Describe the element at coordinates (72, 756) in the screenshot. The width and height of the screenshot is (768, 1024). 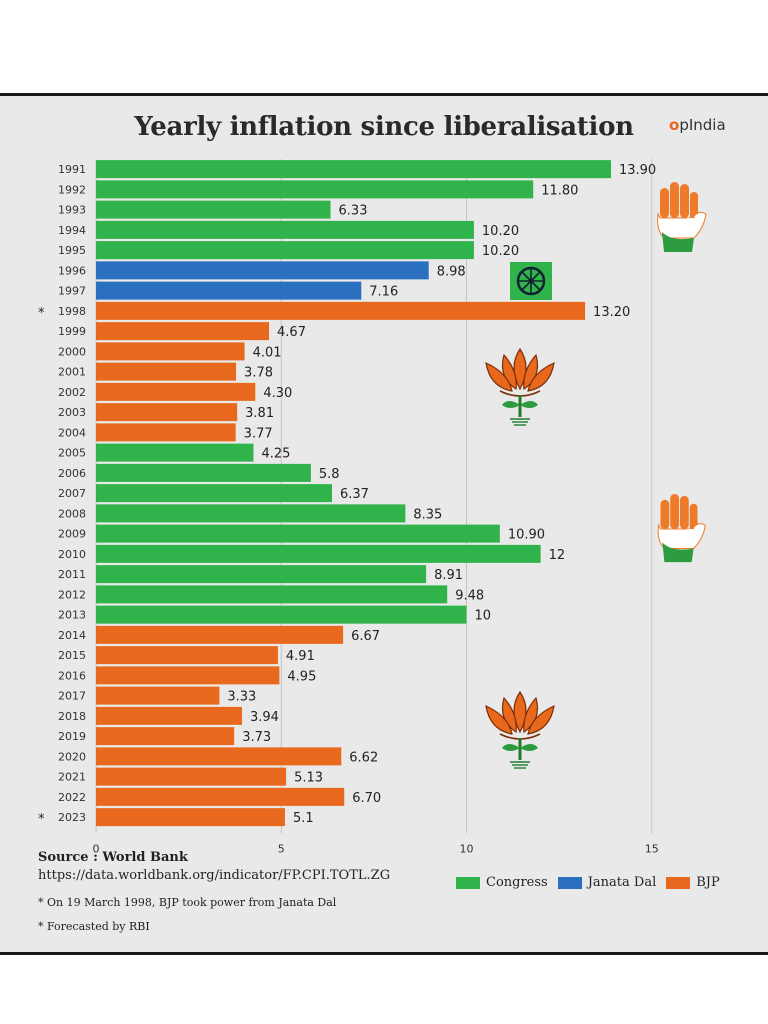
I see `y-tick-label: 2020` at that location.